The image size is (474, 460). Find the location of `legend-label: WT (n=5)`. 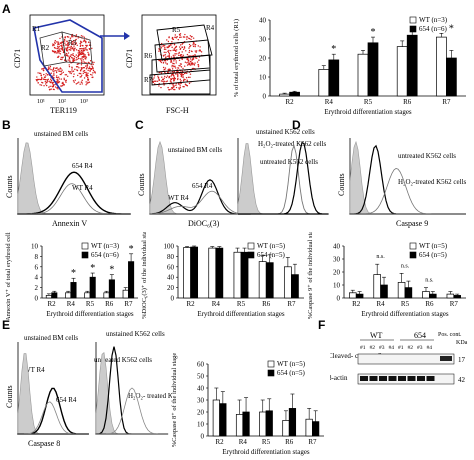

legend-label: WT (n=5) is located at coordinates (291, 364).